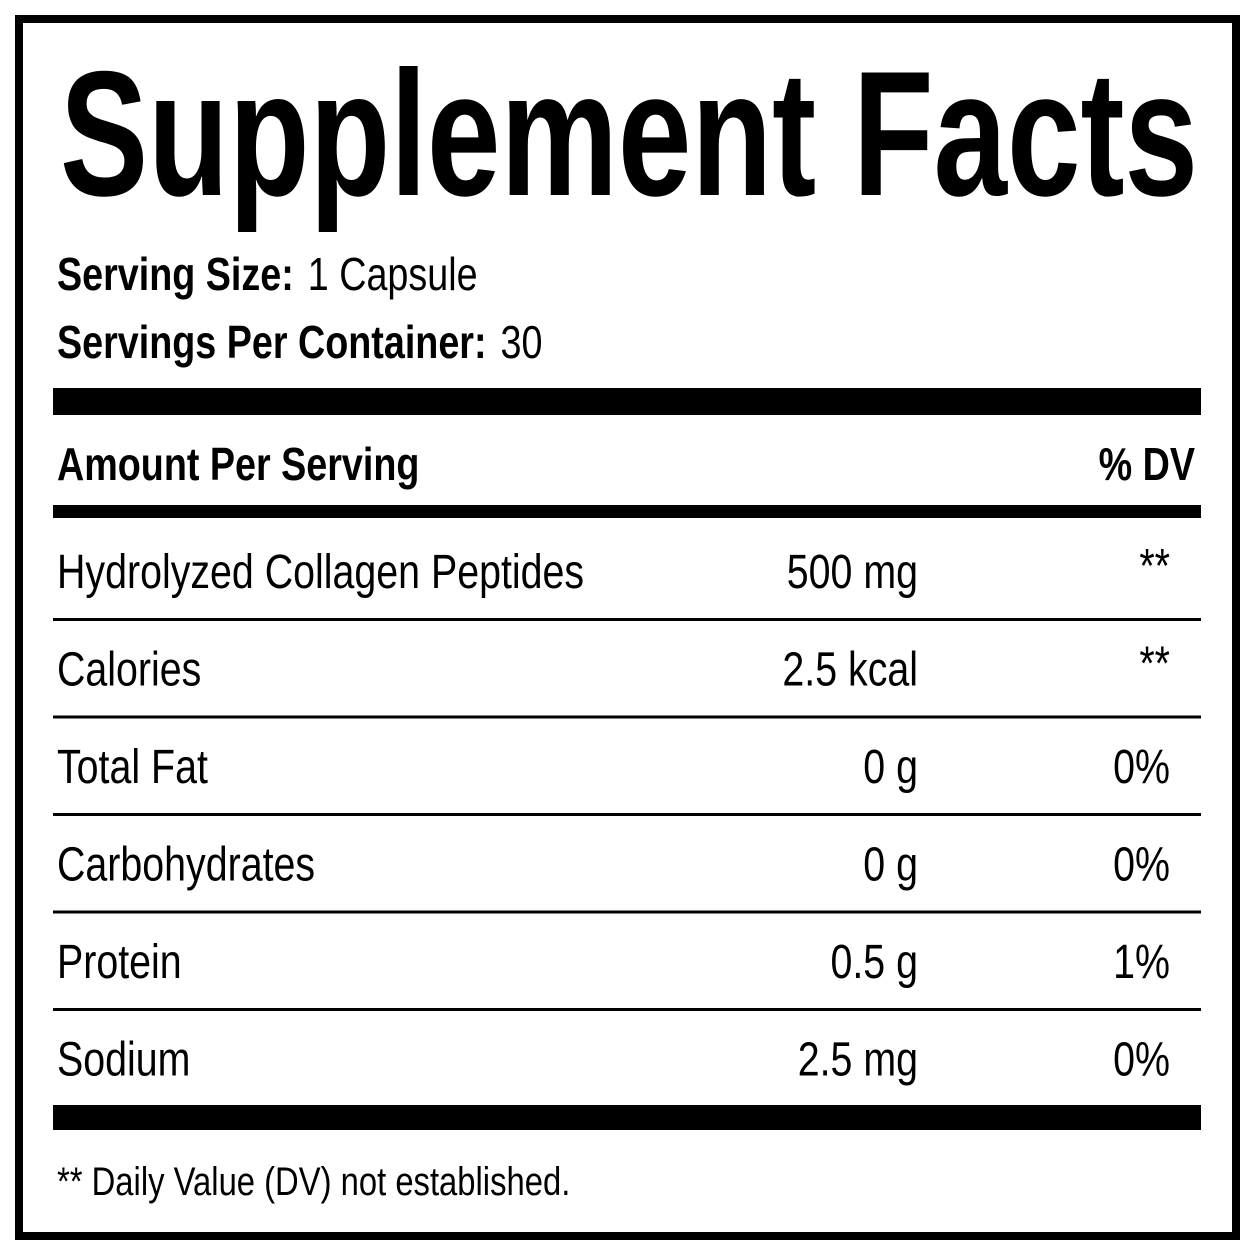 Image resolution: width=1254 pixels, height=1254 pixels. I want to click on nutrient-name: Total Fat, so click(132, 767).